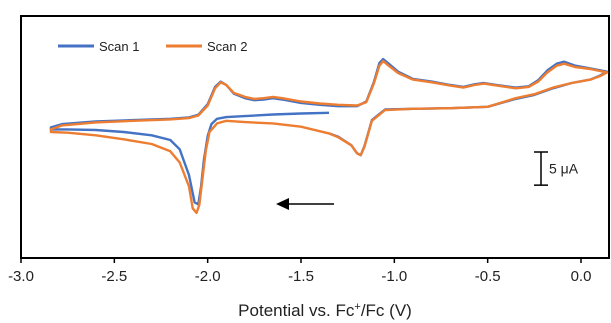 This screenshot has width=611, height=323. I want to click on scan-direction-arrow, so click(305, 204).